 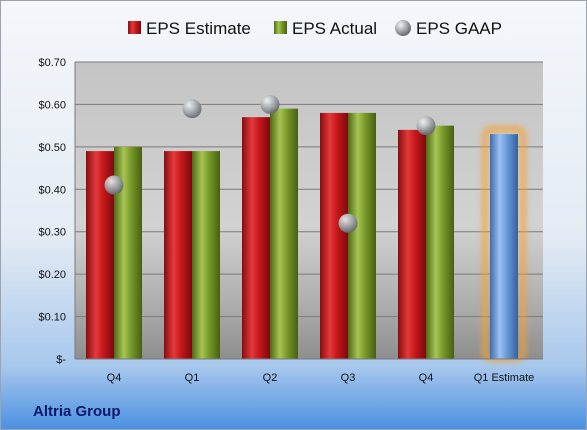 What do you see at coordinates (57, 211) in the screenshot?
I see `y-axis: $- $0.10 $0.20 $0.30 $0.40 $0.50 $0.60 $0.70` at bounding box center [57, 211].